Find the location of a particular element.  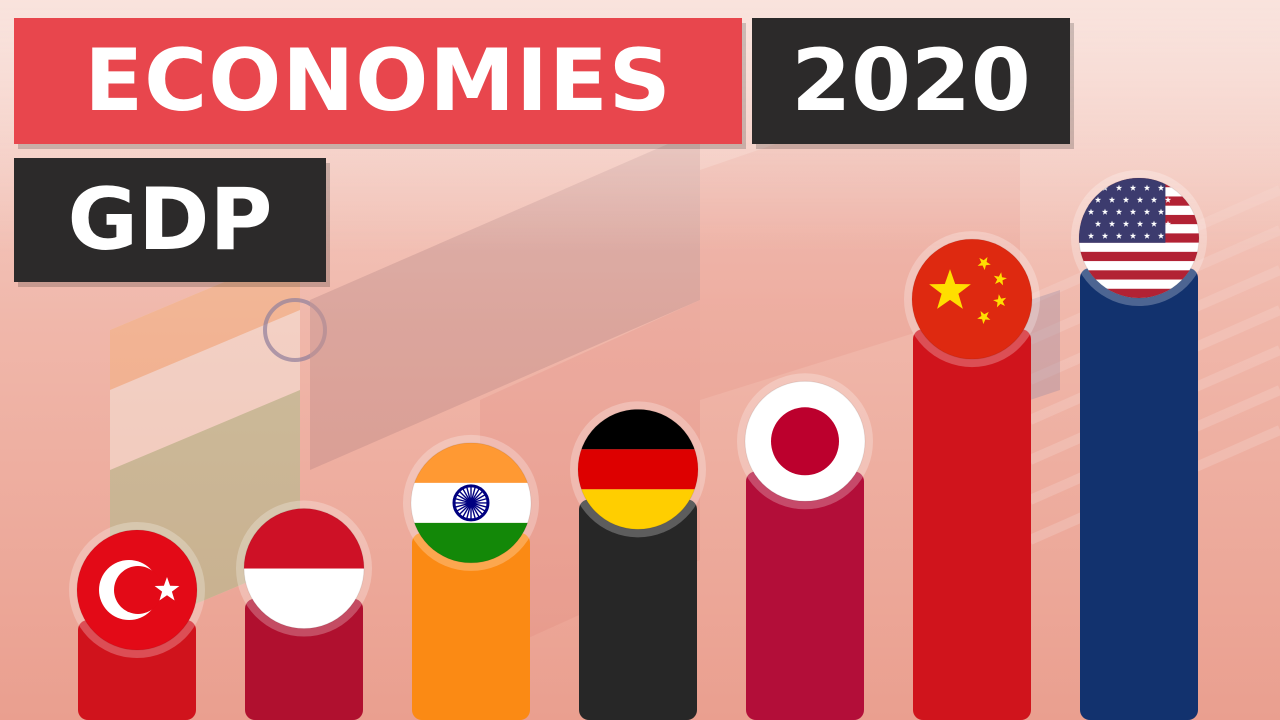

bar-group-germany is located at coordinates (638, 560).